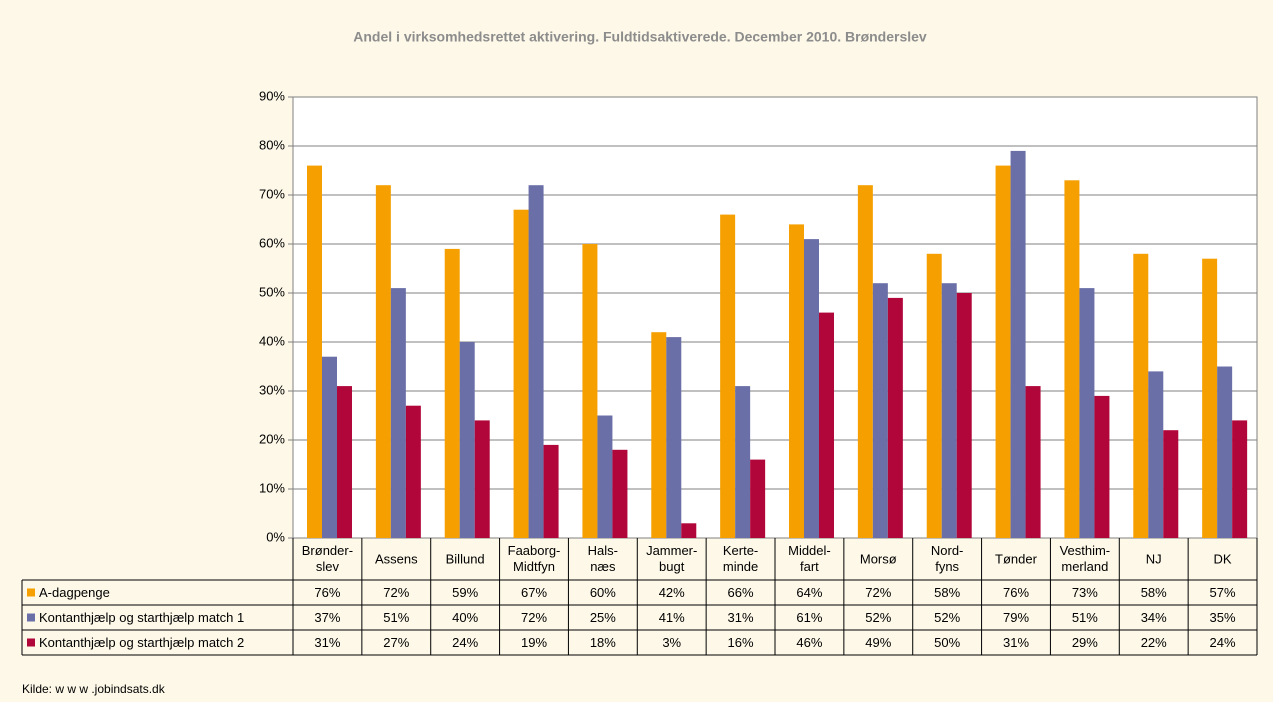 The image size is (1273, 702). I want to click on table-value: 24%, so click(465, 642).